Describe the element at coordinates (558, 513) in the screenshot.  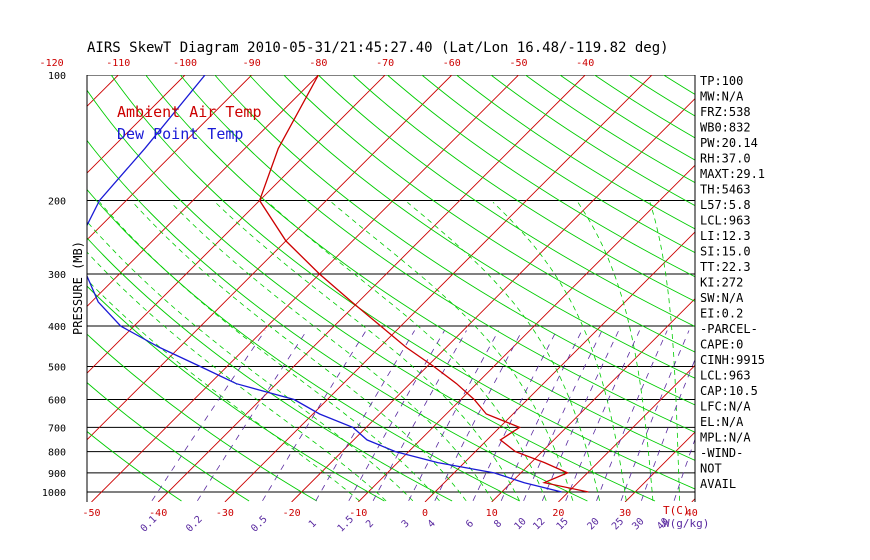
I see `bottom-temp-tick-label: 20` at that location.